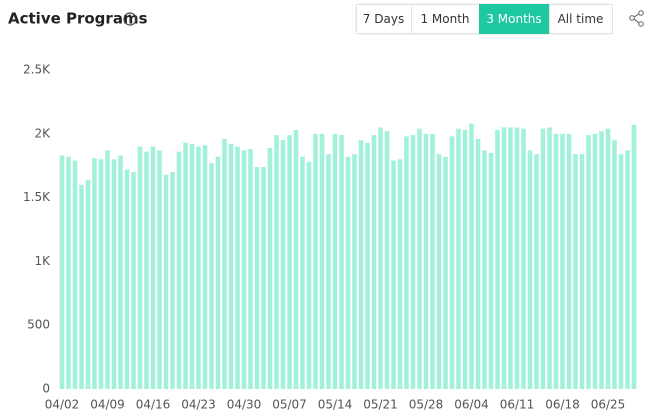 The image size is (653, 416). I want to click on range-button-label: 7 Days, so click(383, 19).